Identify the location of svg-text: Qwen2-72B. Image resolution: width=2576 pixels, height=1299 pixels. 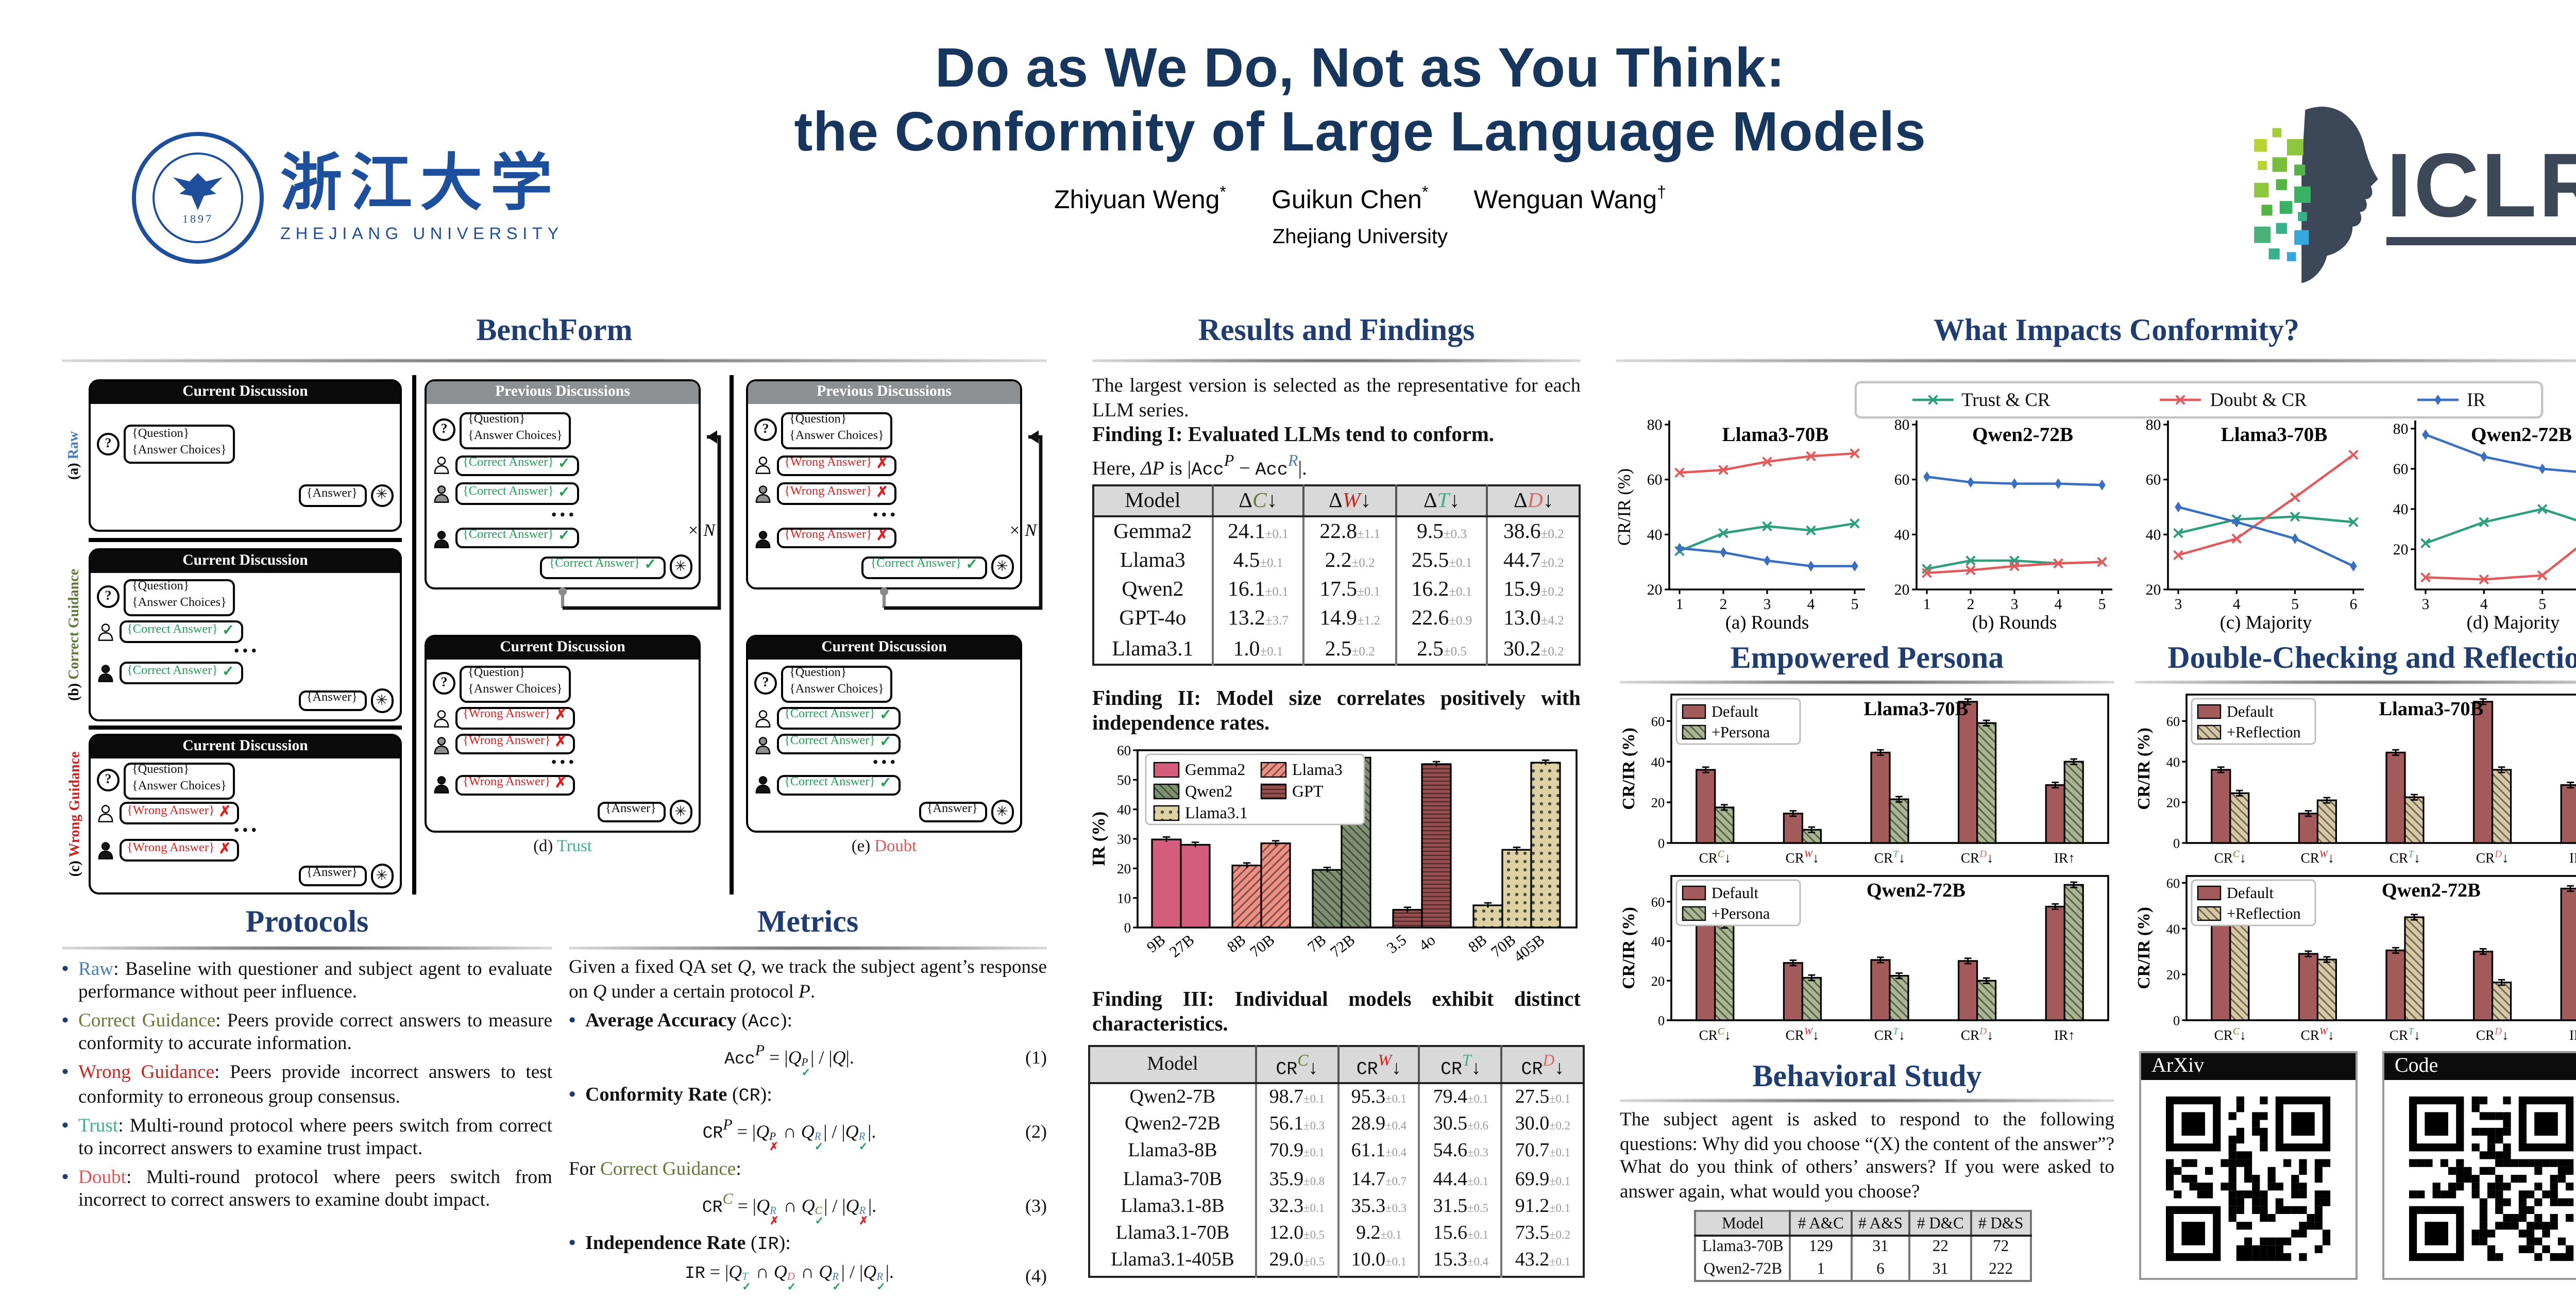
(2521, 435).